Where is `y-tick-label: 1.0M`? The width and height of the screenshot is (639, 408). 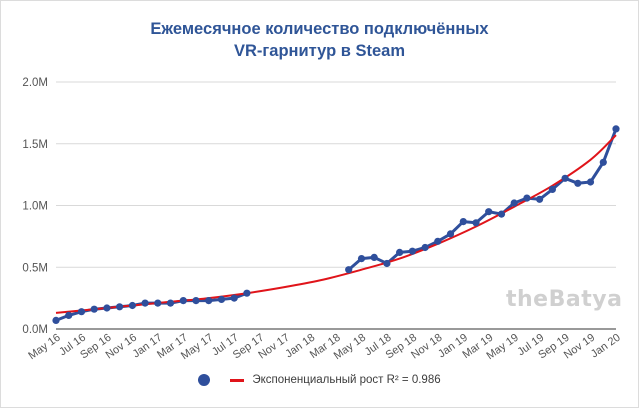
y-tick-label: 1.0M is located at coordinates (35, 207).